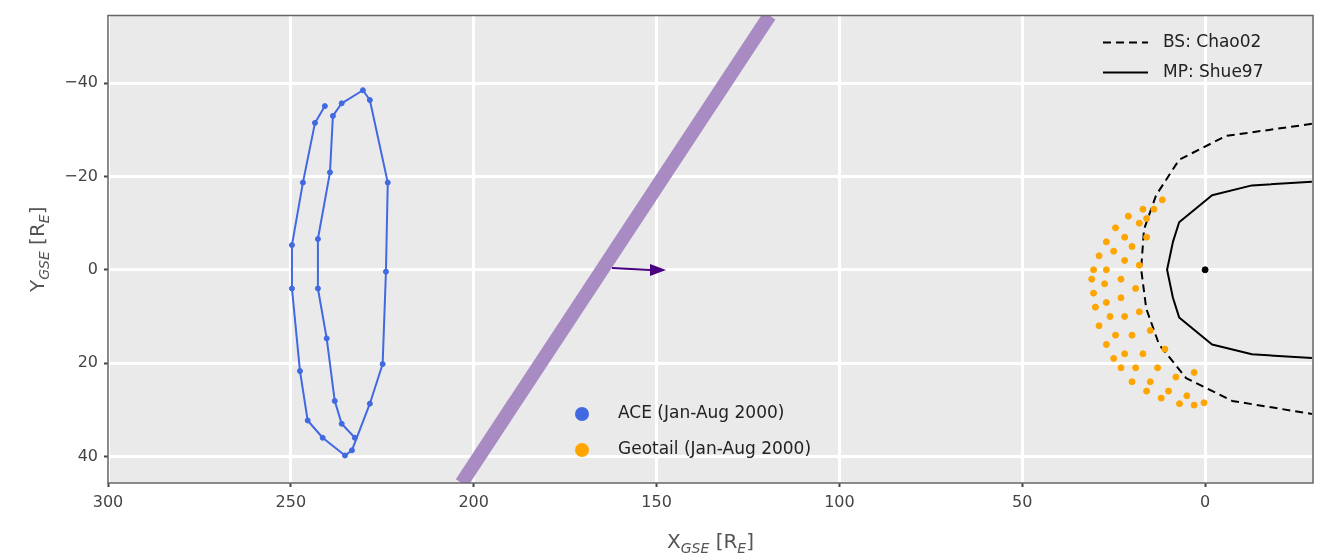 Image resolution: width=1319 pixels, height=559 pixels. Describe the element at coordinates (38, 250) in the screenshot. I see `y-axis-title: YGSE [RE]` at that location.